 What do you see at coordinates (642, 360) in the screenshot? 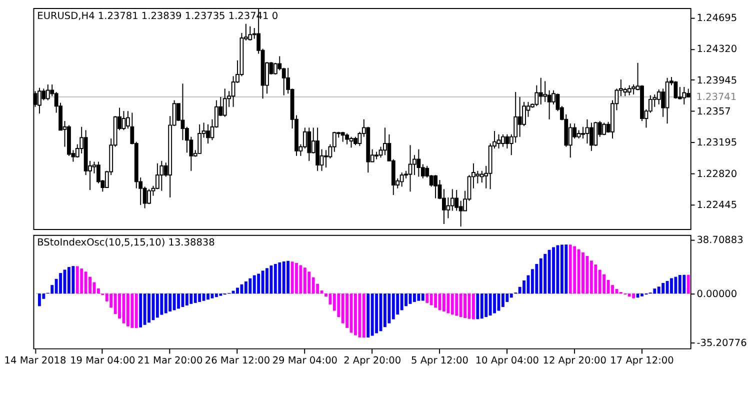
I see `x-tick-label: 17 Apr 12:00` at bounding box center [642, 360].